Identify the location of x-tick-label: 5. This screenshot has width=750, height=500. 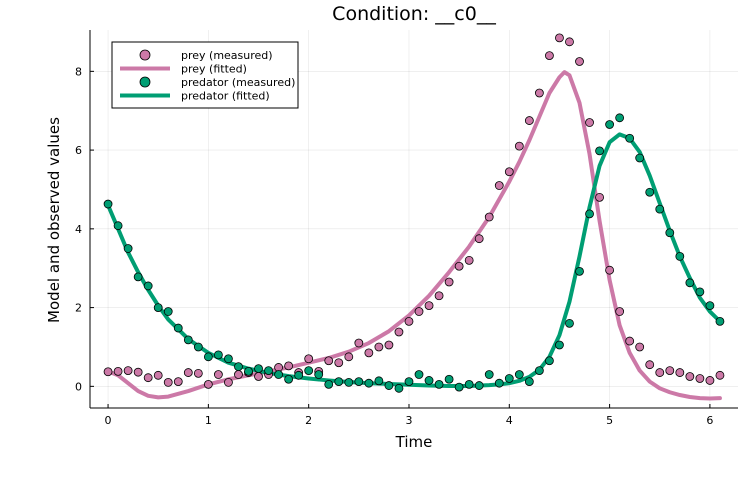
(609, 420).